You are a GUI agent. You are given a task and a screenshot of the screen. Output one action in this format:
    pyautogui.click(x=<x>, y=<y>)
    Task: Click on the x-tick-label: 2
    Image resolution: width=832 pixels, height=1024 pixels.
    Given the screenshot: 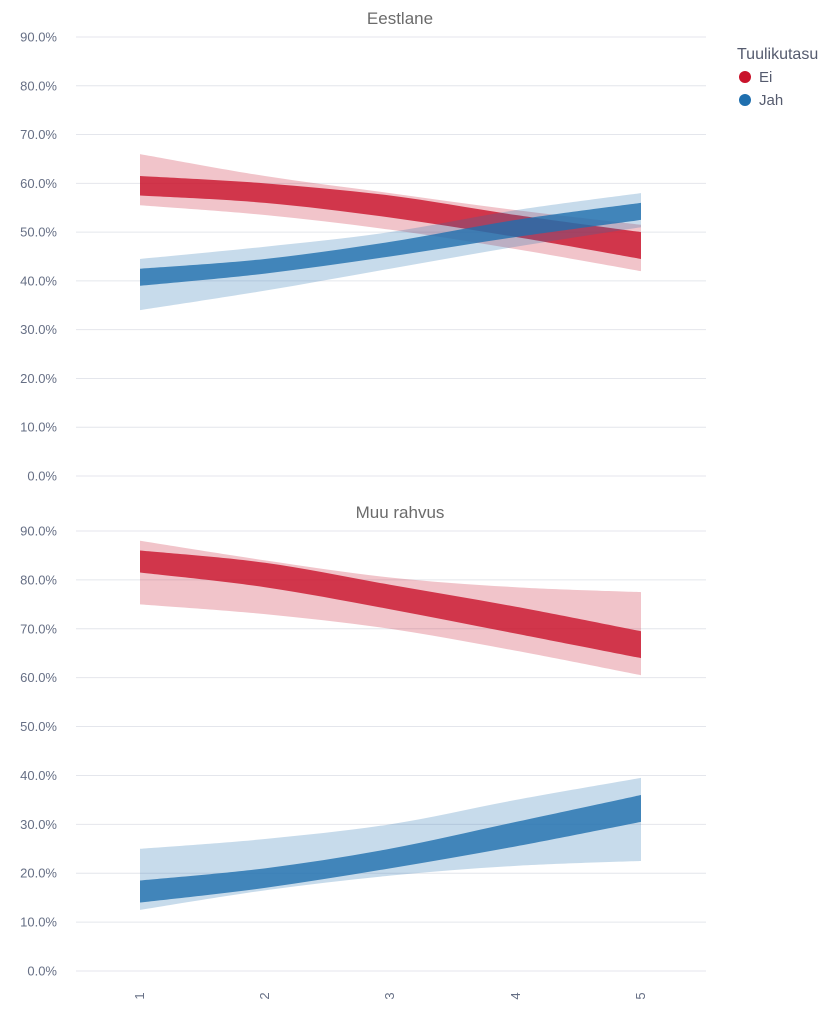 What is the action you would take?
    pyautogui.click(x=264, y=995)
    